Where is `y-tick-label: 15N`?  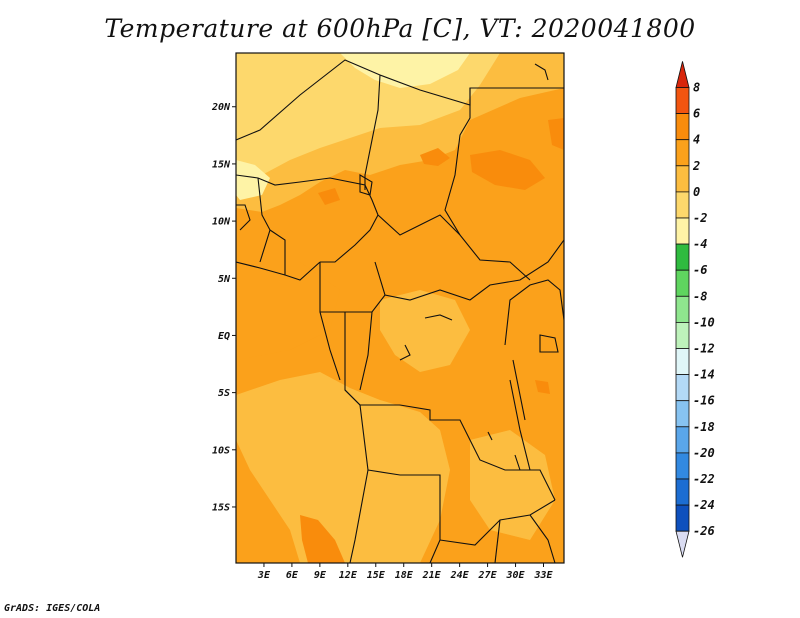
y-tick-label: 15N is located at coordinates (221, 164).